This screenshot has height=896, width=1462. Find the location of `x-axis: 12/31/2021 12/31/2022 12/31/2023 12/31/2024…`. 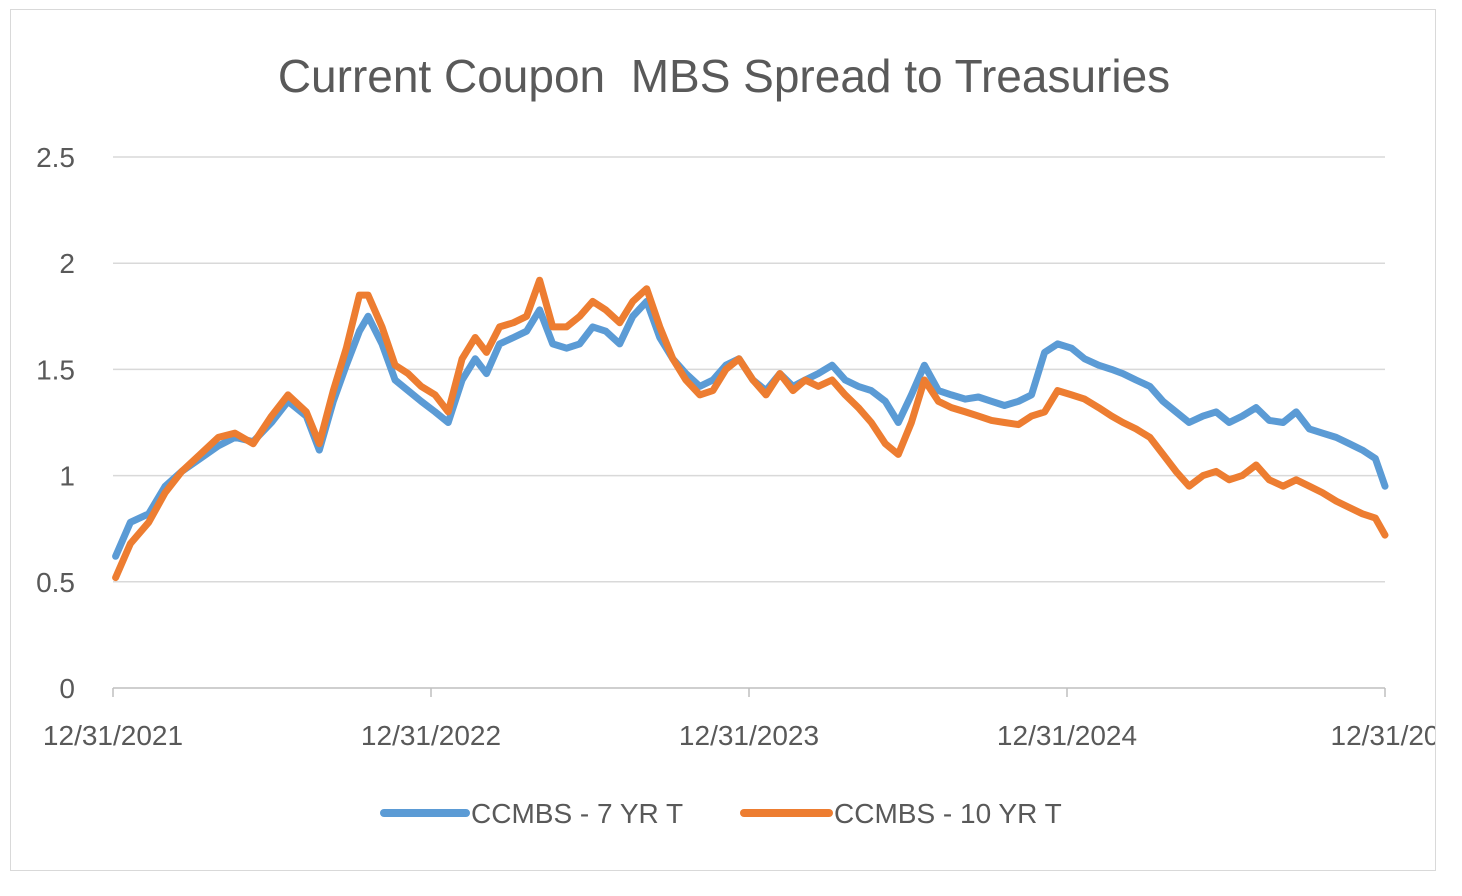

x-axis: 12/31/2021 12/31/2022 12/31/2023 12/31/2024… is located at coordinates (740, 719).